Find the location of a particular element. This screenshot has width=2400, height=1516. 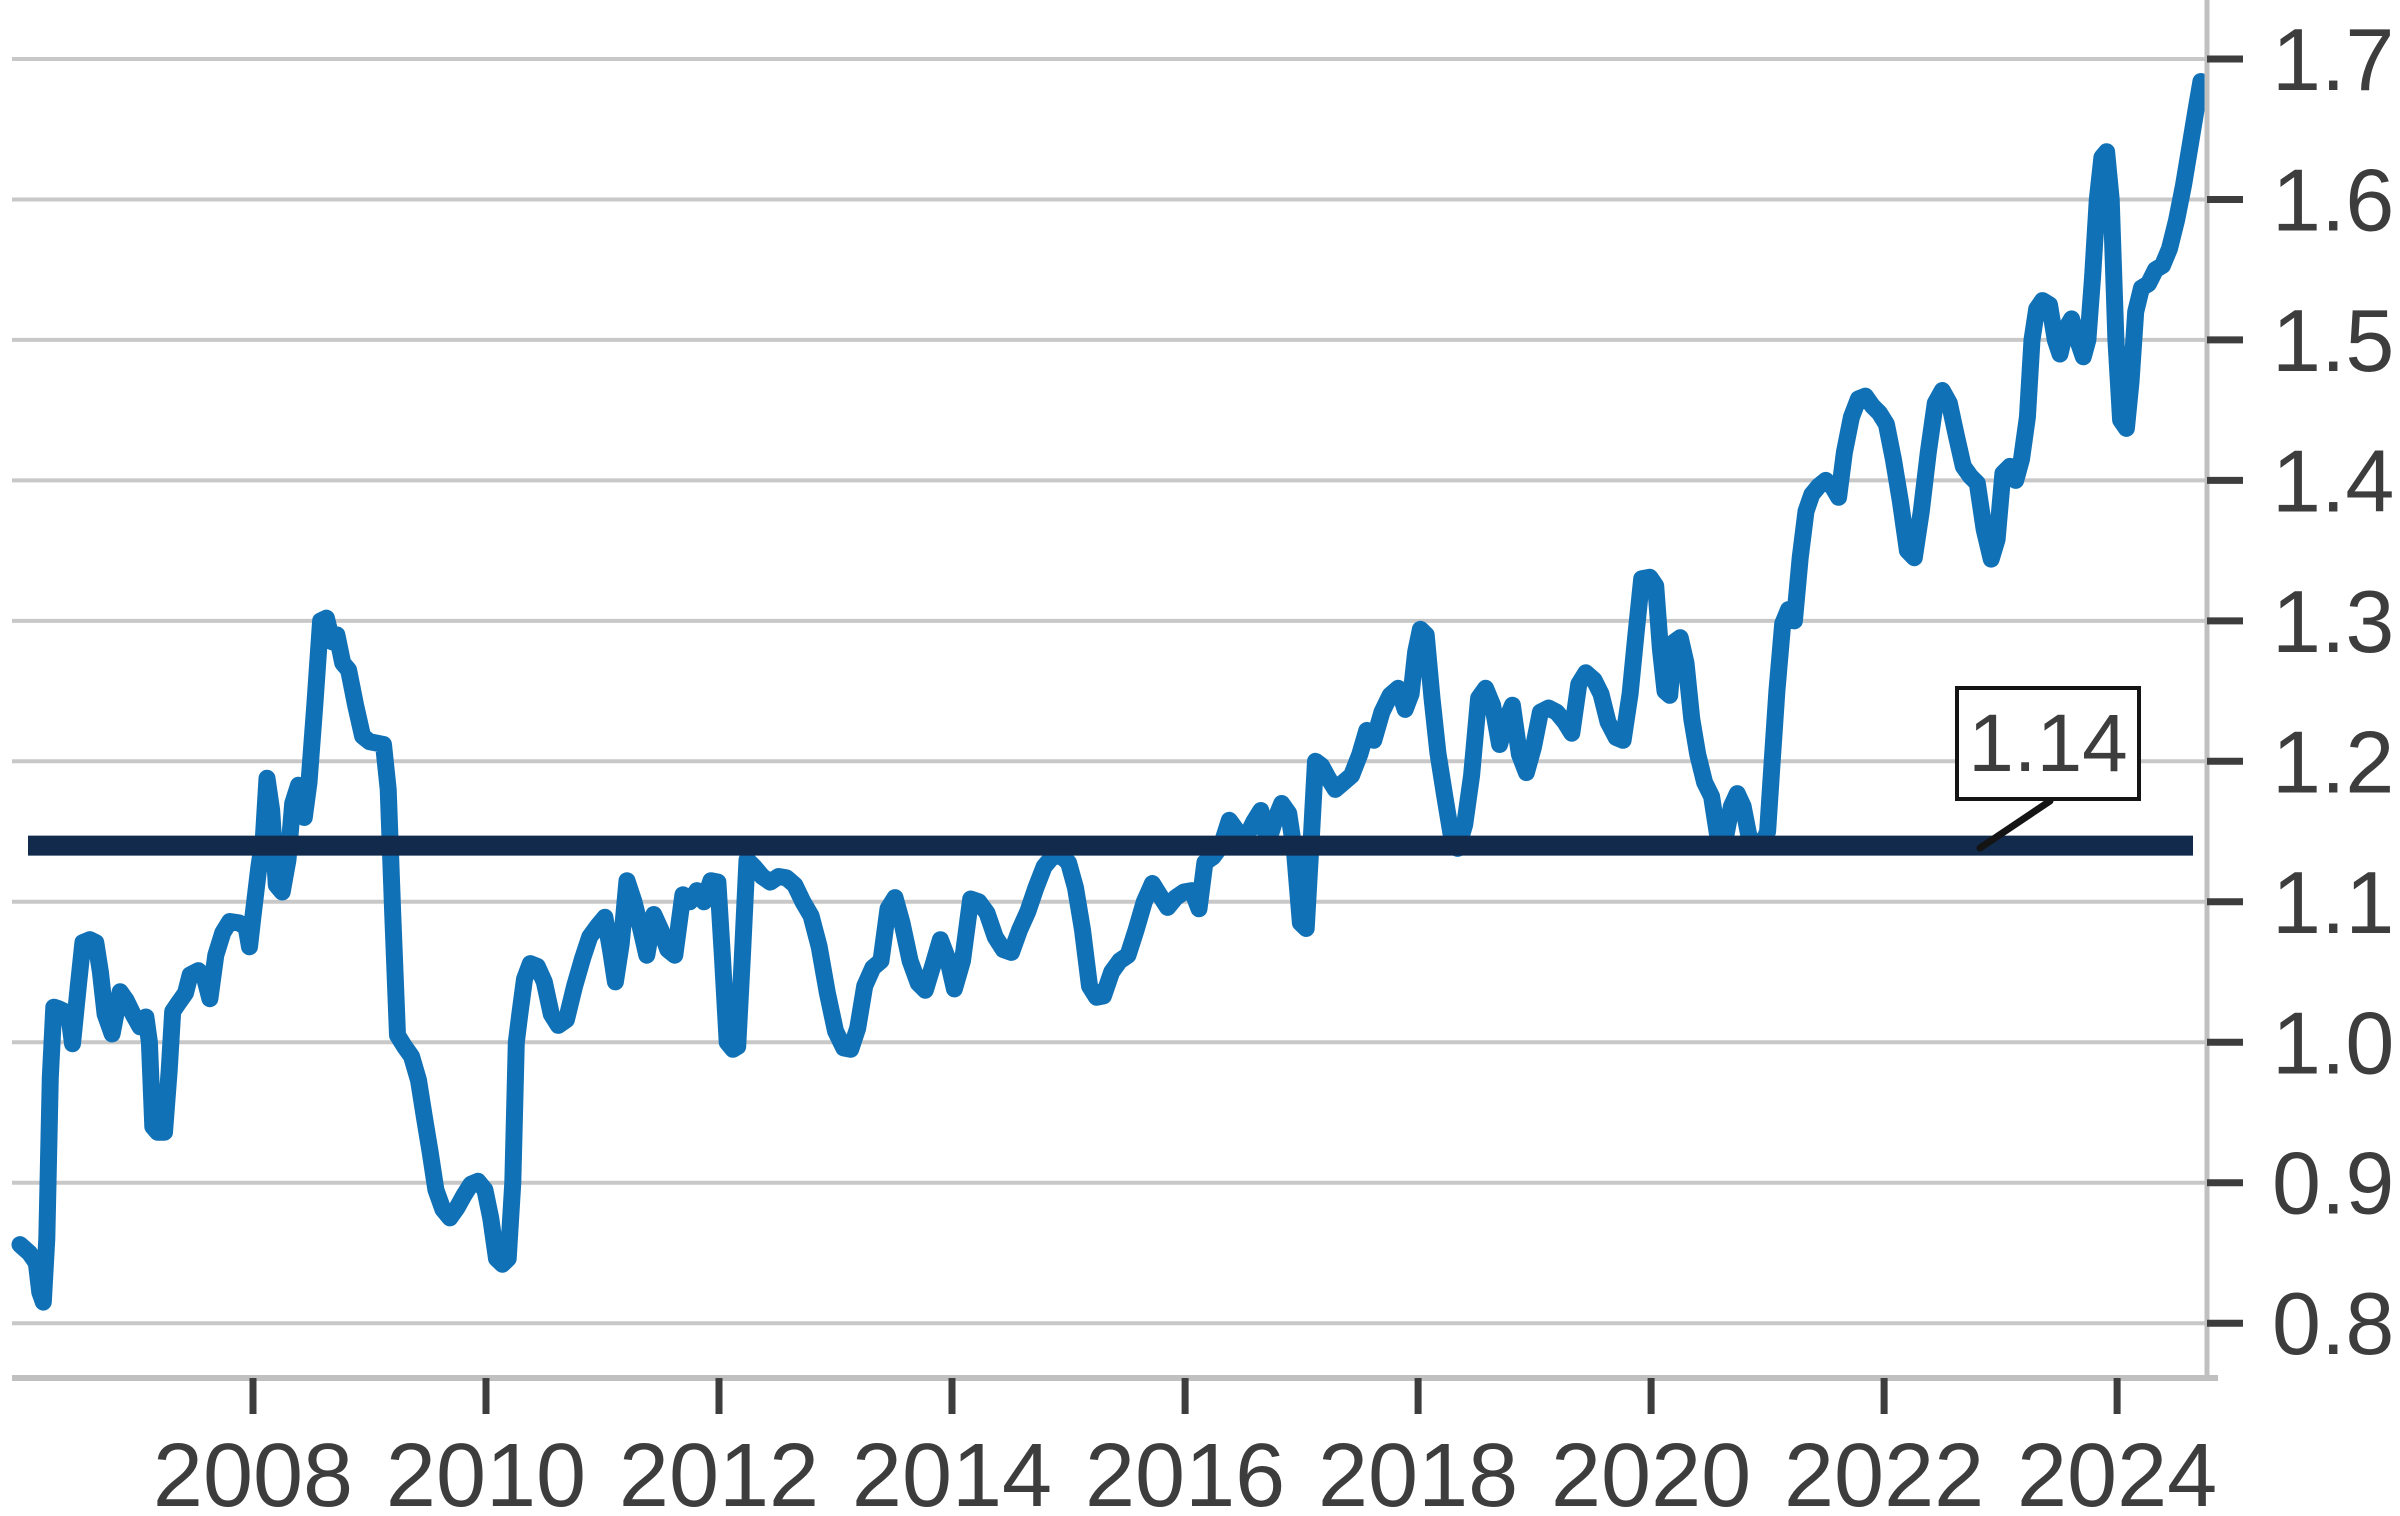

y-tick-label: 1.4 is located at coordinates (2333, 480).